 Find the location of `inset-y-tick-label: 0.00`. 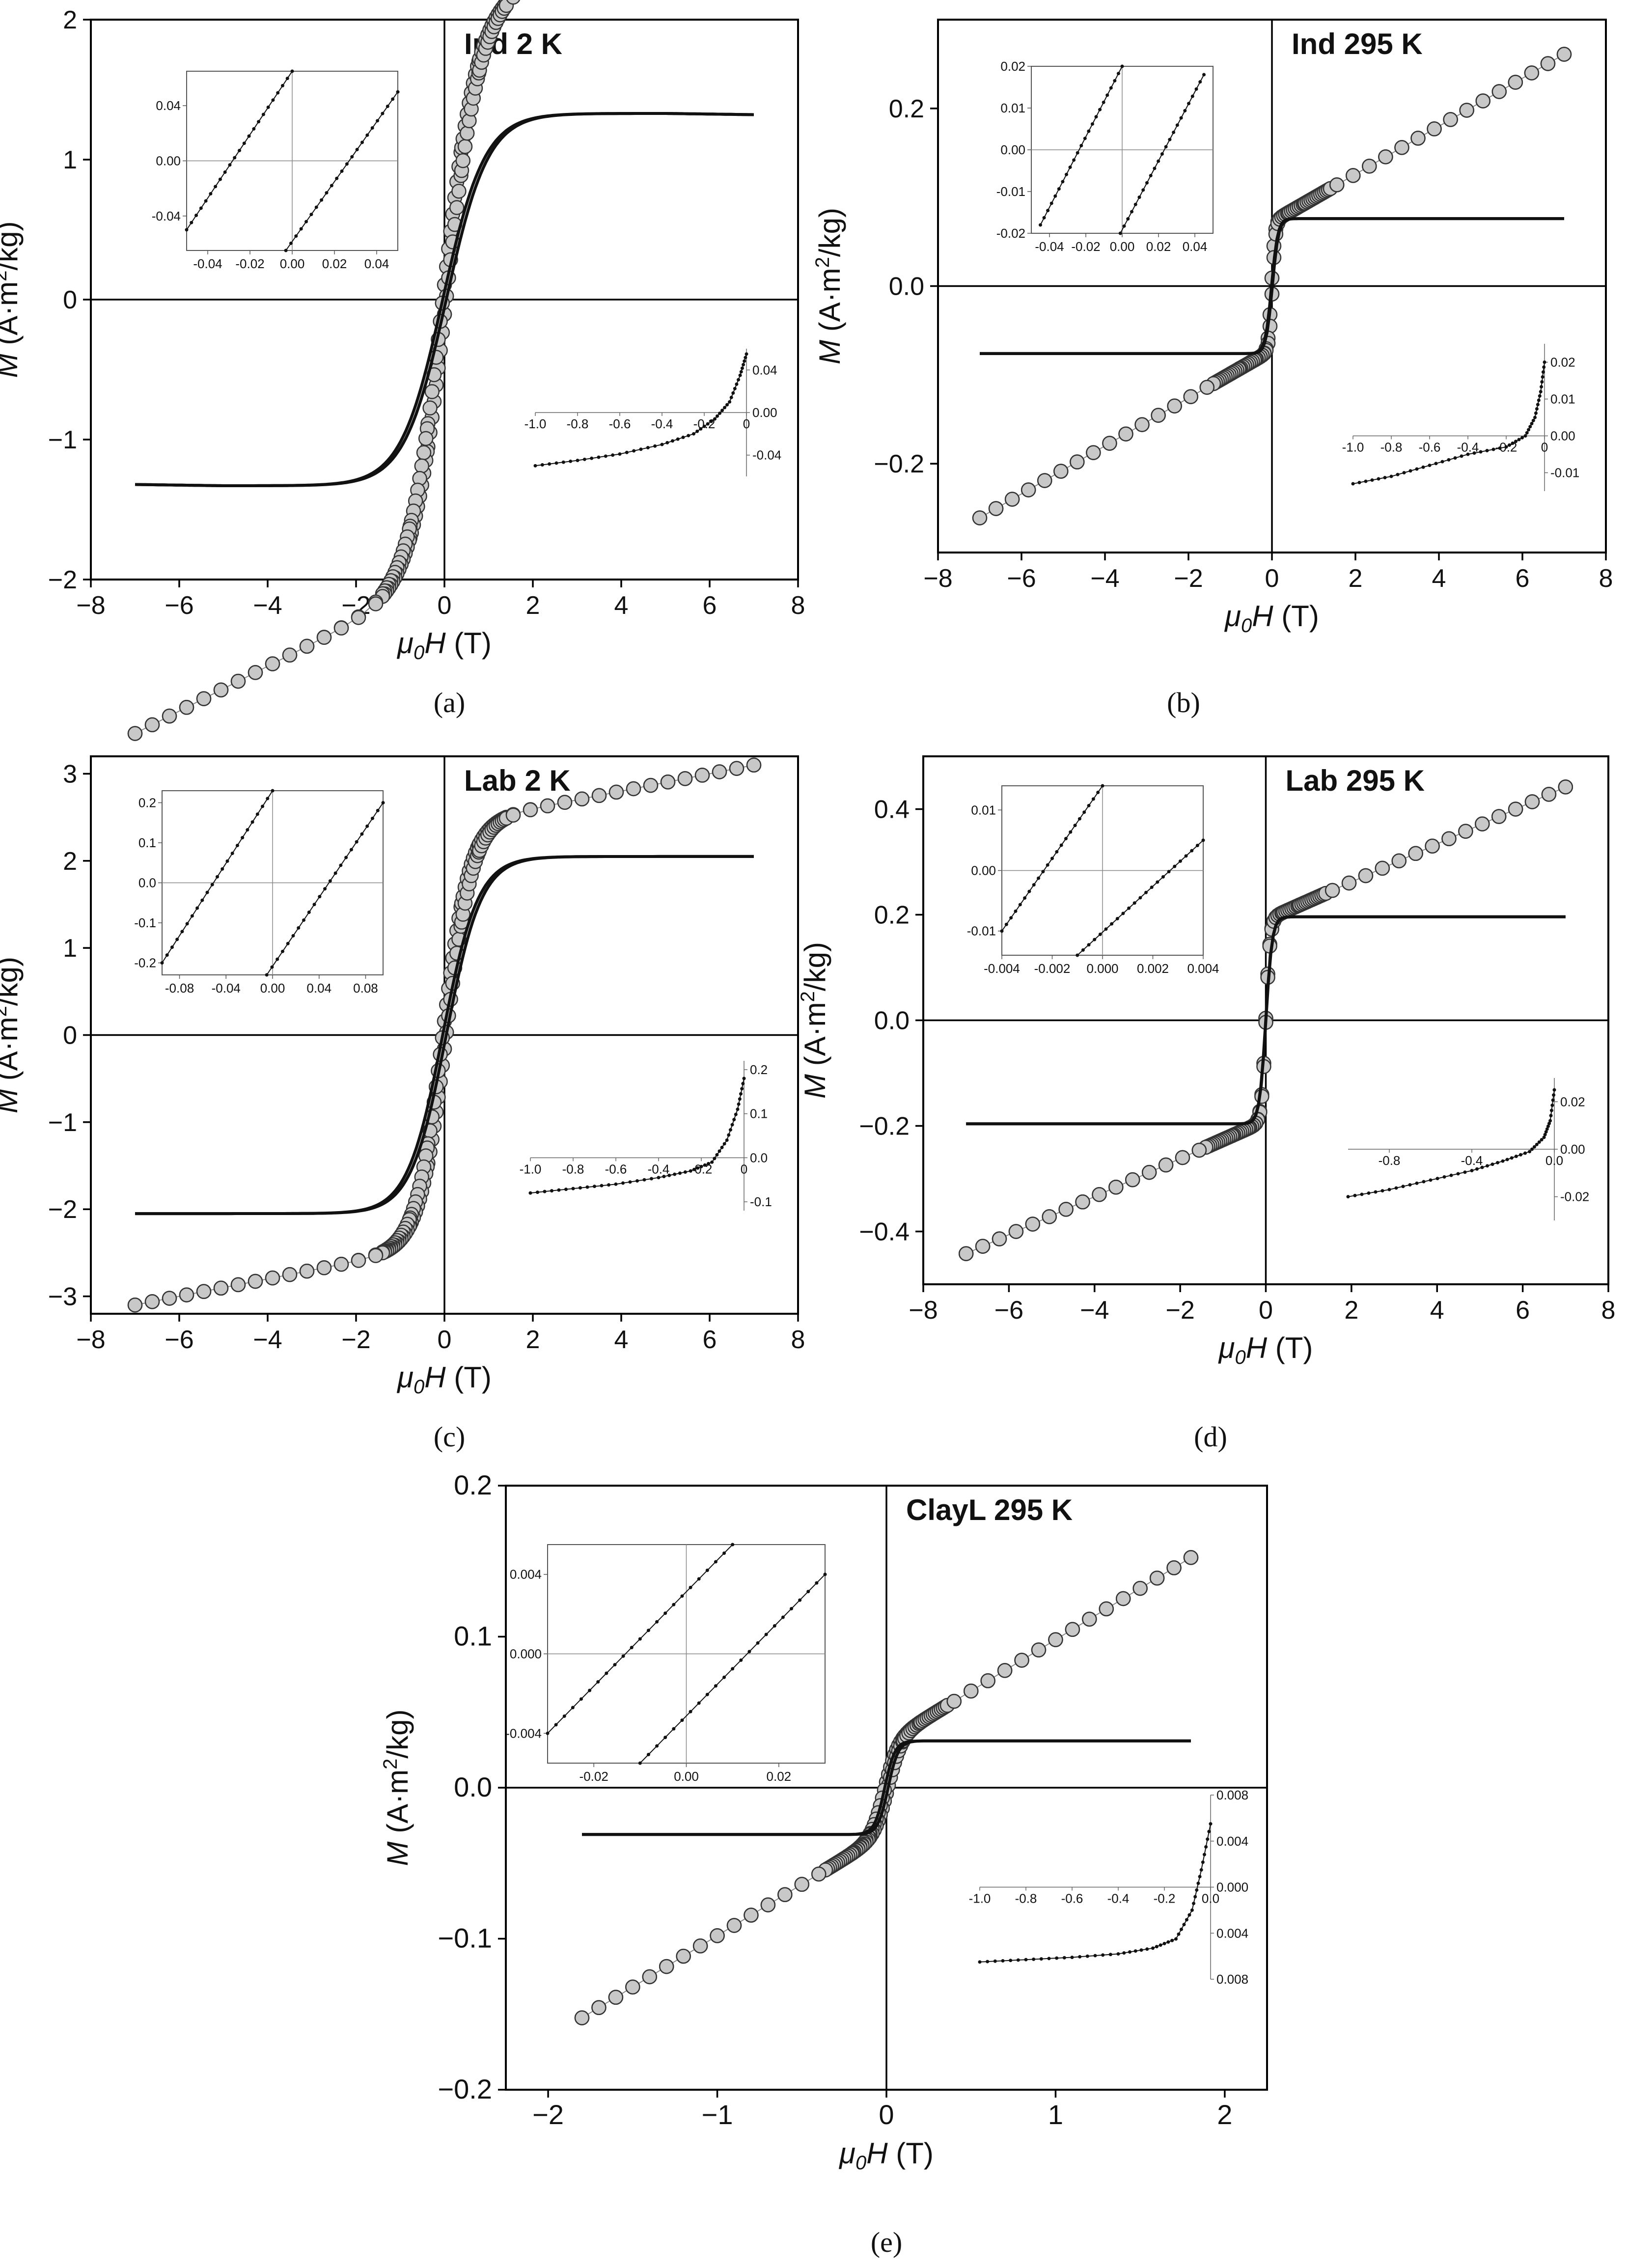

inset-y-tick-label: 0.00 is located at coordinates (1572, 1149).